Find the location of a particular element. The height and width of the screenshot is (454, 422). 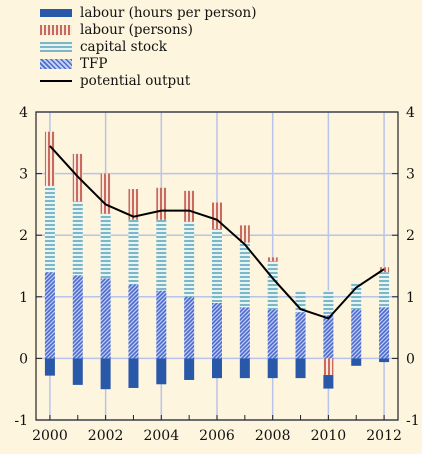

bar-labour-persons-2000 is located at coordinates (49, 158).